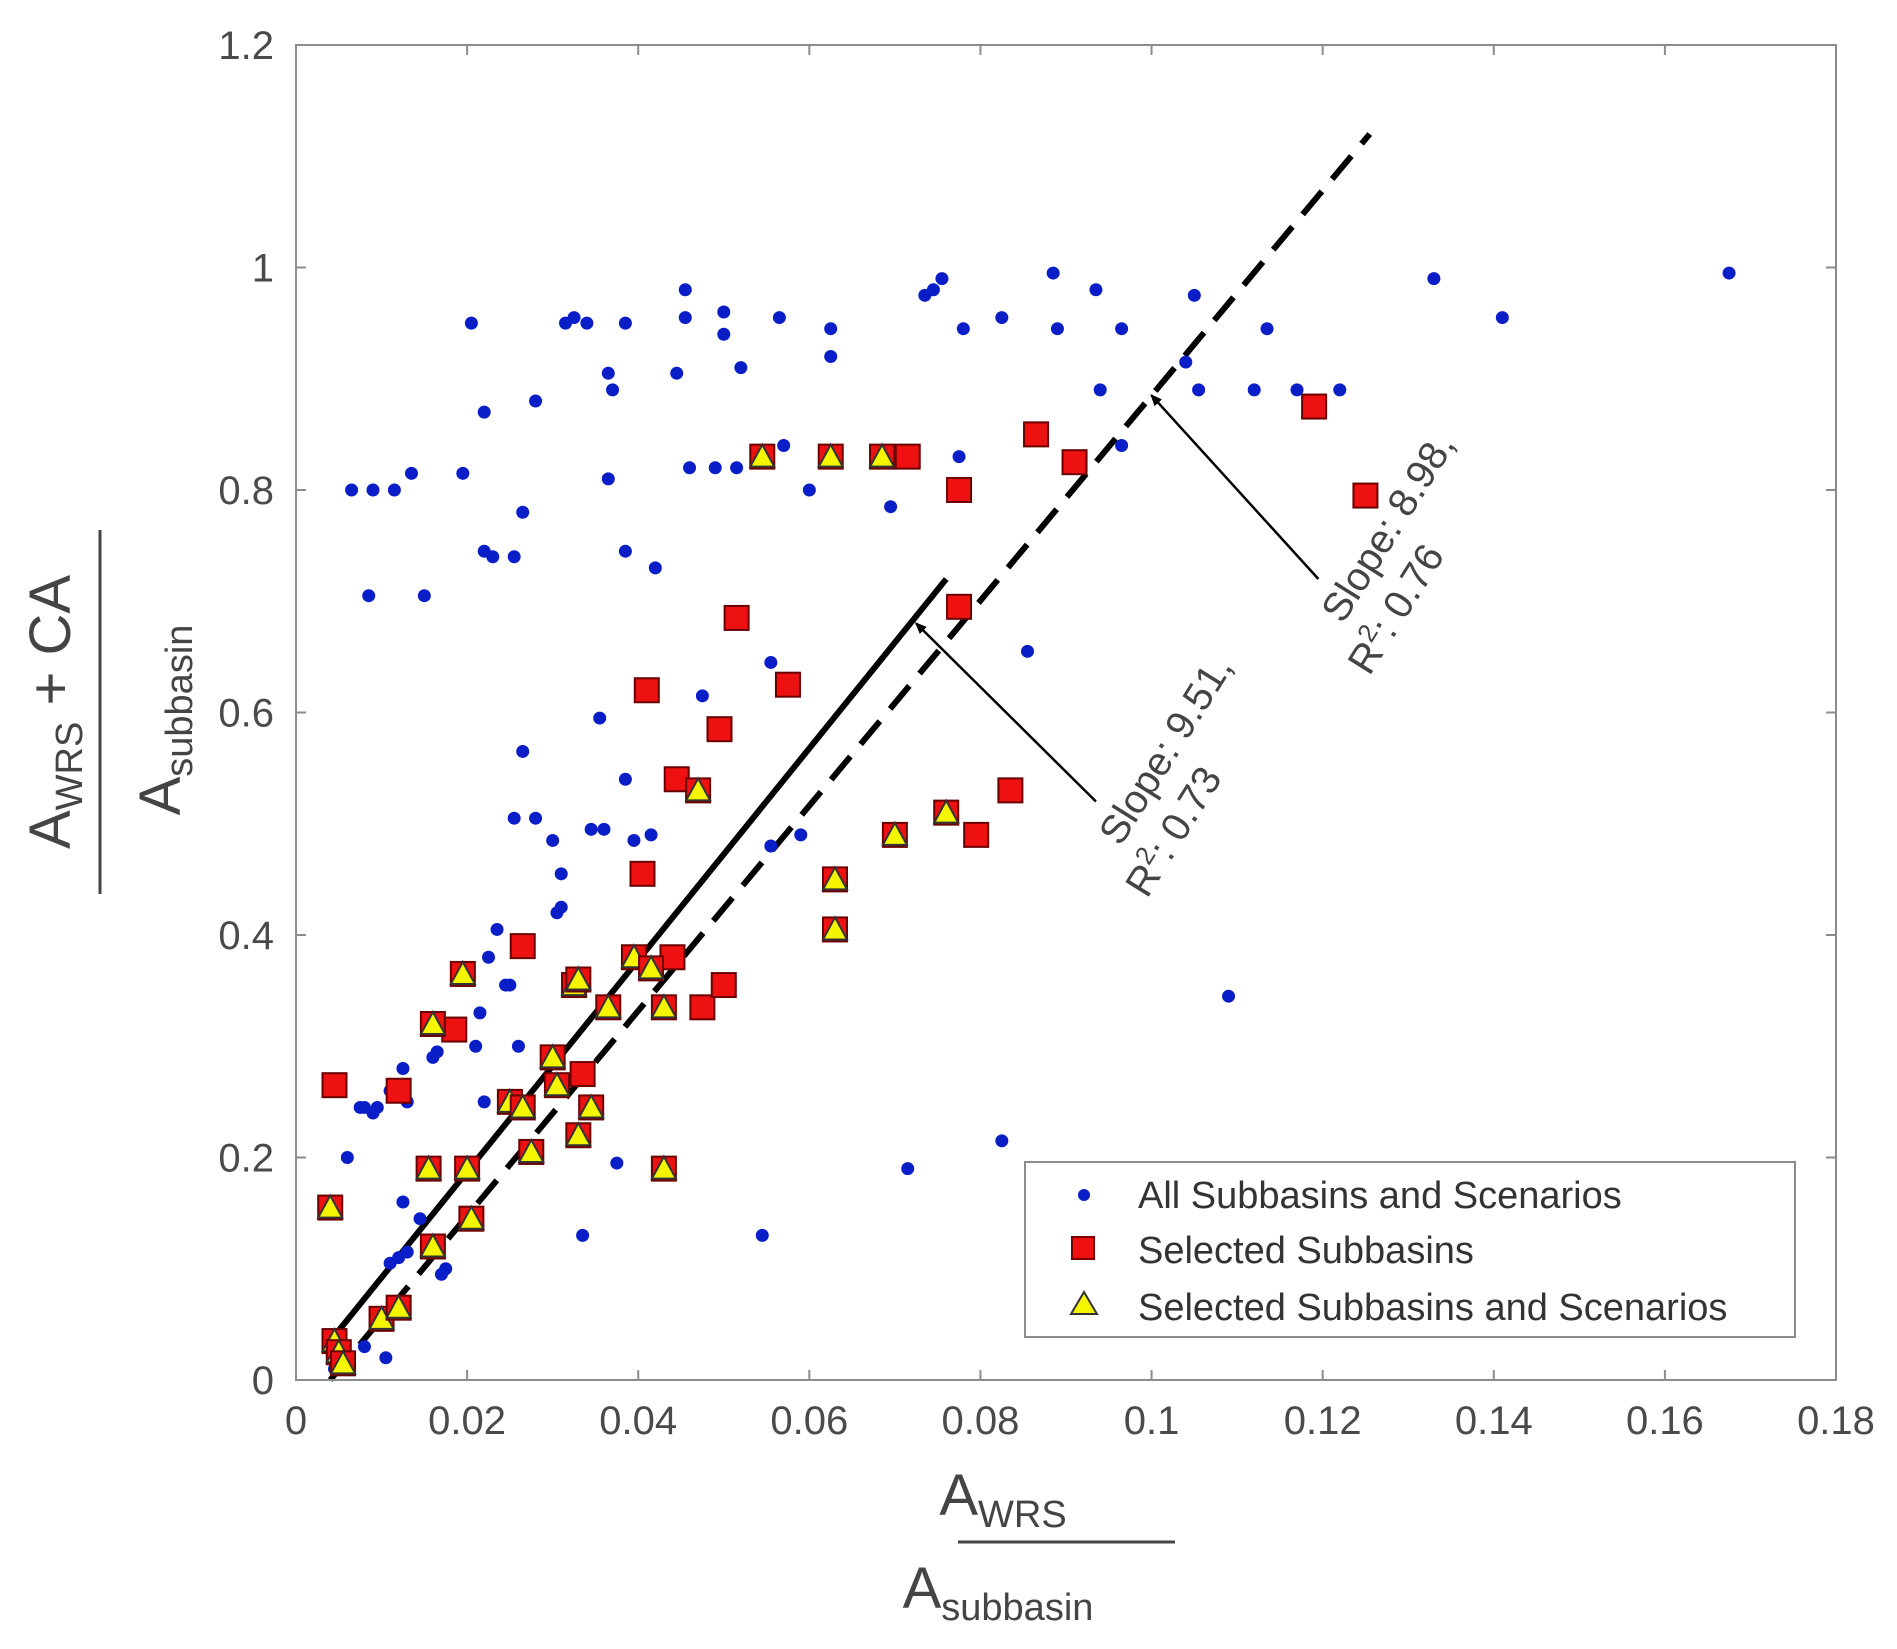 This screenshot has height=1649, width=1897. Describe the element at coordinates (70, 766) in the screenshot. I see `y-label-numerator-sub: WRS` at that location.